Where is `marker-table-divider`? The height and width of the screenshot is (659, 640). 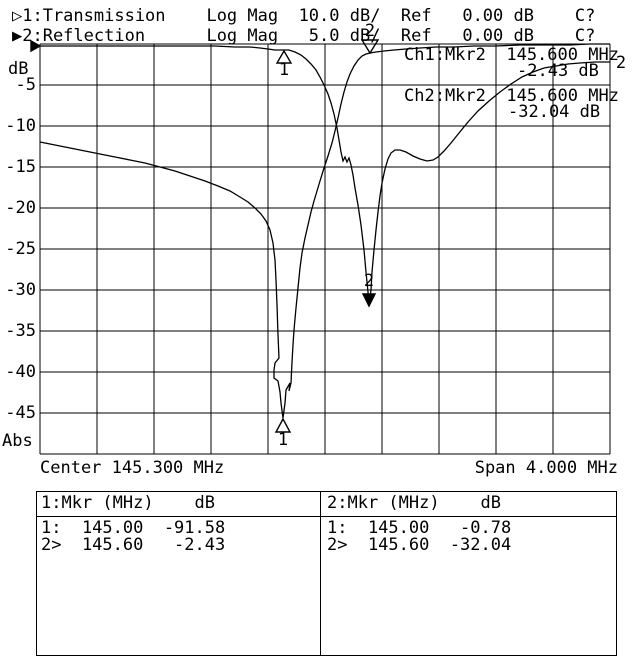 marker-table-divider is located at coordinates (320, 573).